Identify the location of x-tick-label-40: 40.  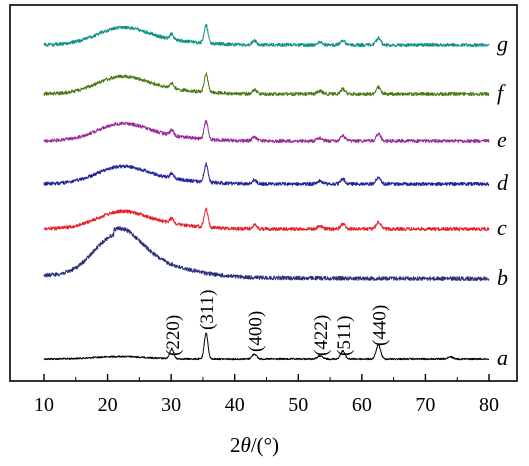
(235, 405).